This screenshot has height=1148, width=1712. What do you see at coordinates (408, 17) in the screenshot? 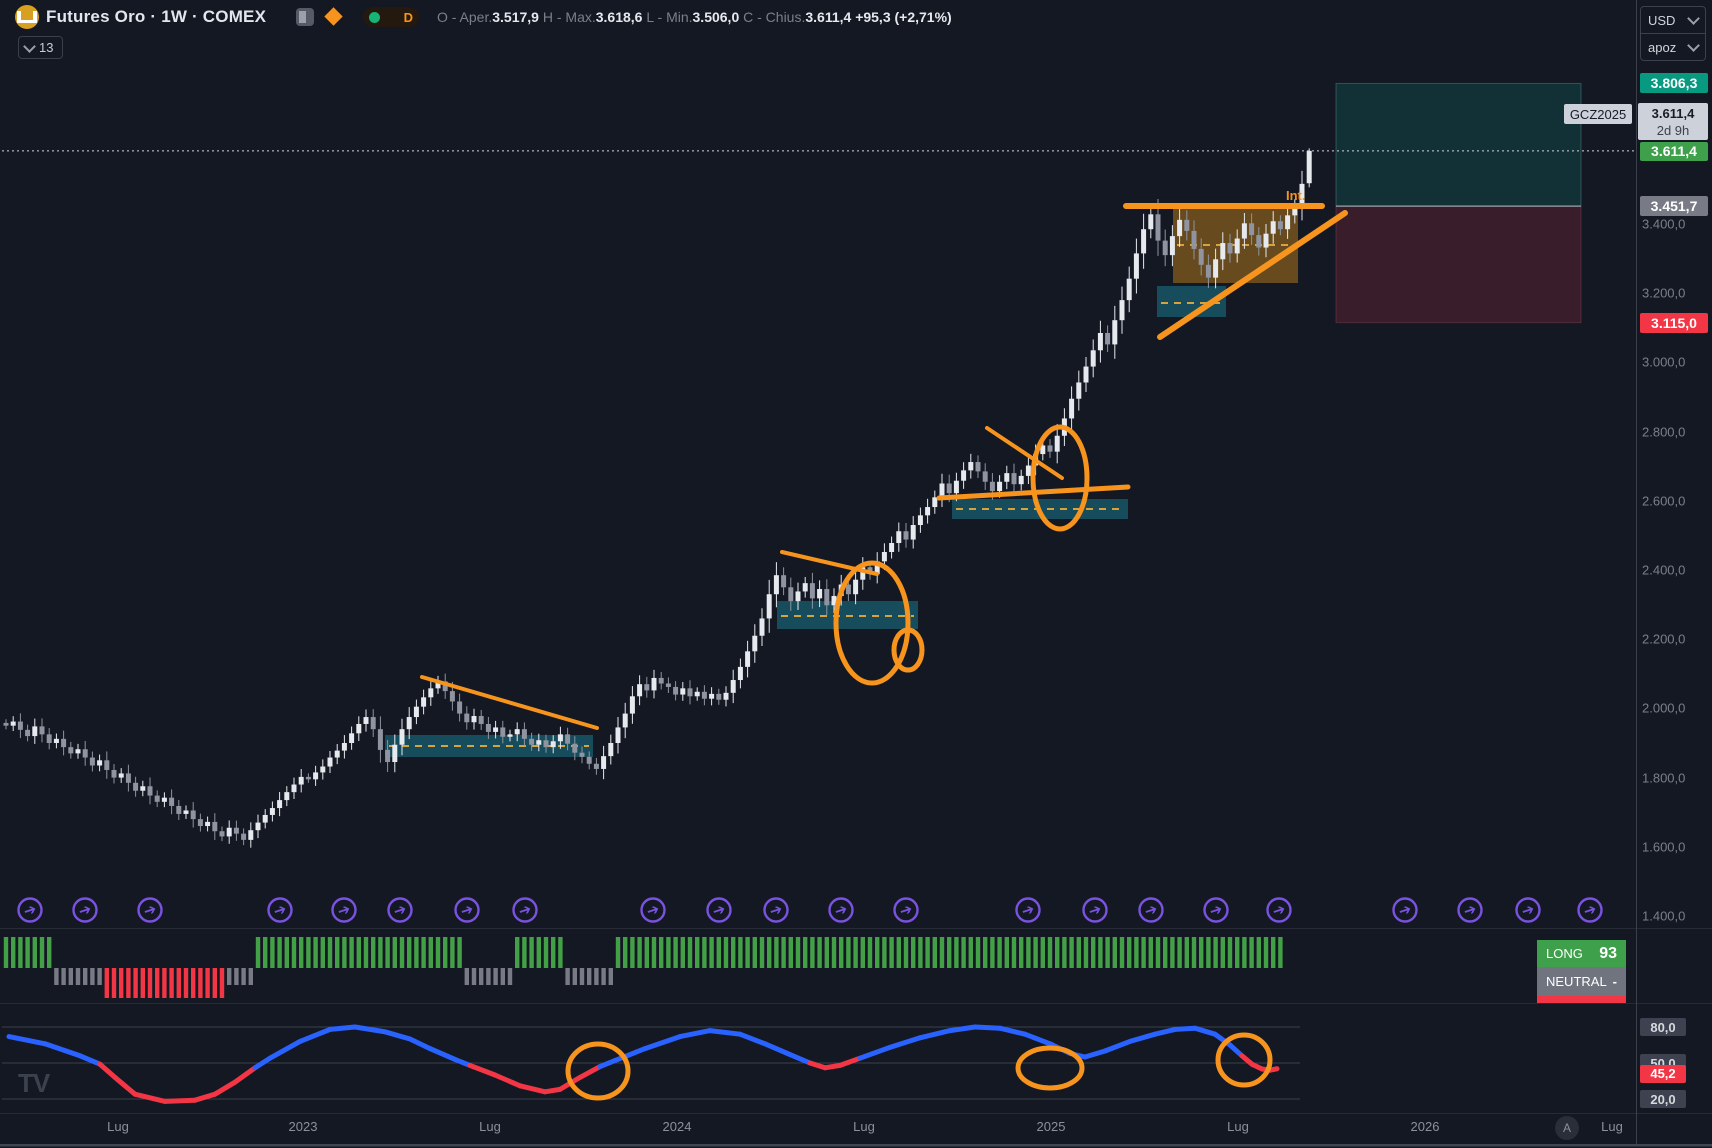
I see `interval-label: D` at bounding box center [408, 17].